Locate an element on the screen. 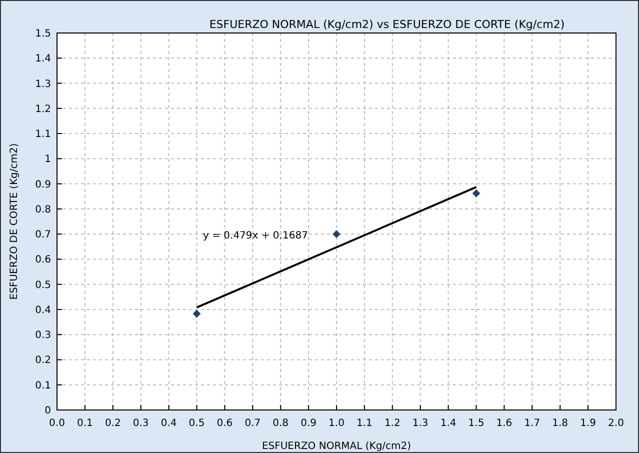 This screenshot has height=453, width=639. y-tick-label: 0.9 is located at coordinates (43, 184).